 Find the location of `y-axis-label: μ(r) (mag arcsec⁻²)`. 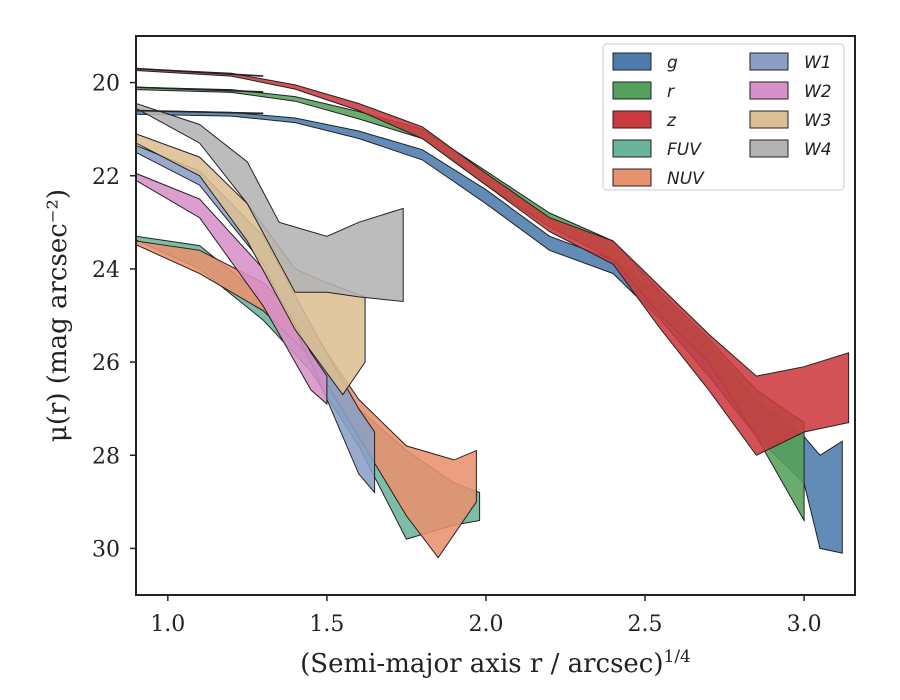

y-axis-label: μ(r) (mag arcsec⁻²) is located at coordinates (58, 315).